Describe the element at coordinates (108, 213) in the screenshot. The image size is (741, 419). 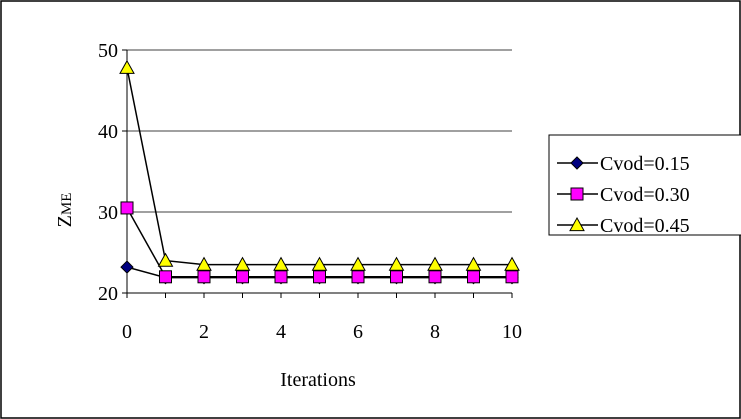
I see `y-tick-label-1: 30` at that location.